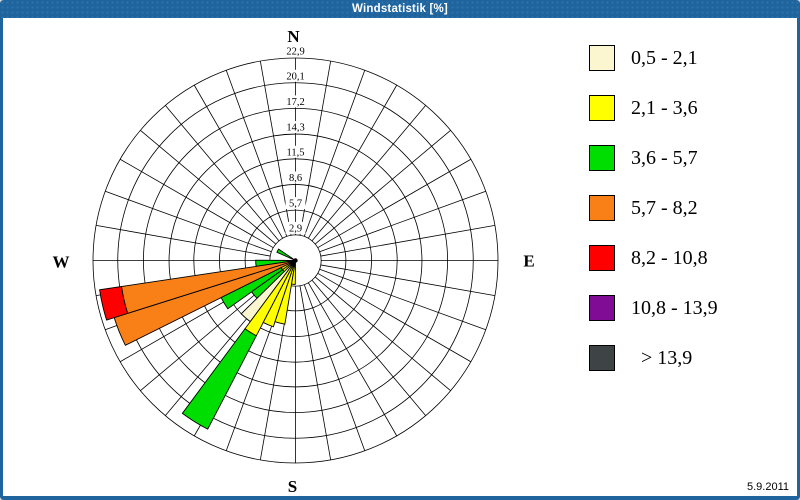 The image size is (800, 500). Describe the element at coordinates (528, 261) in the screenshot. I see `compass-label-east: E` at that location.